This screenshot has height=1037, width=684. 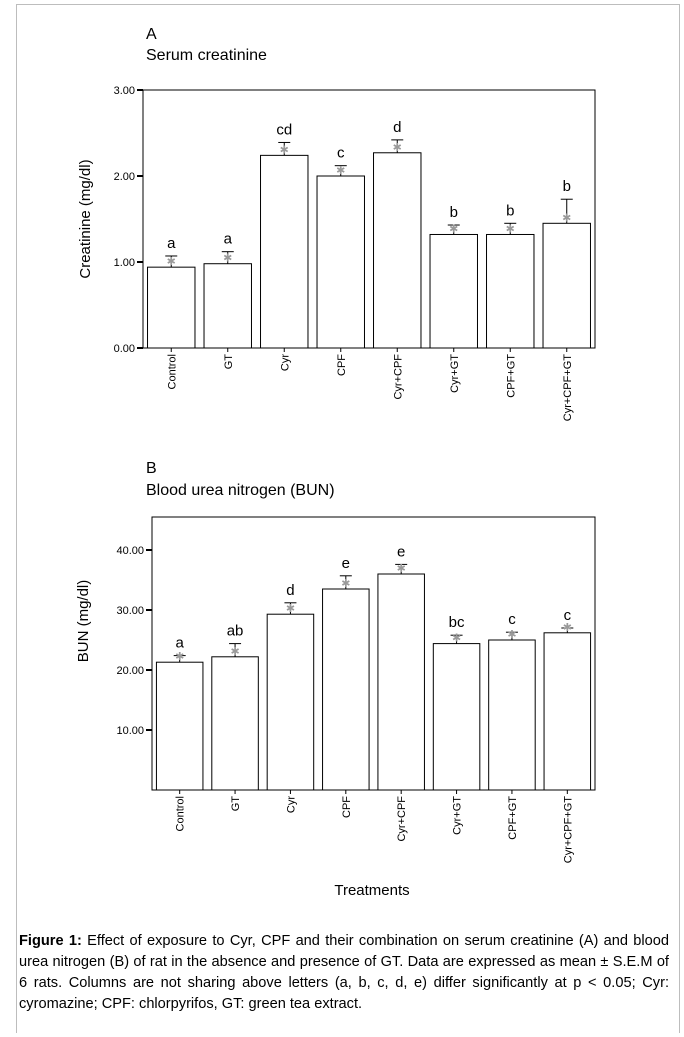 I want to click on chart-a-title: Serum creatinine, so click(x=206, y=55).